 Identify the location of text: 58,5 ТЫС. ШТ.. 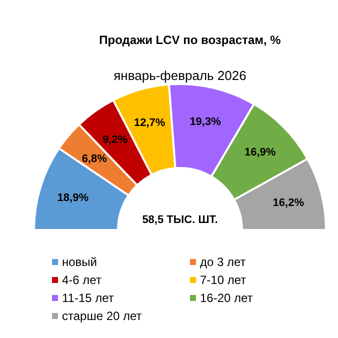
(180, 220).